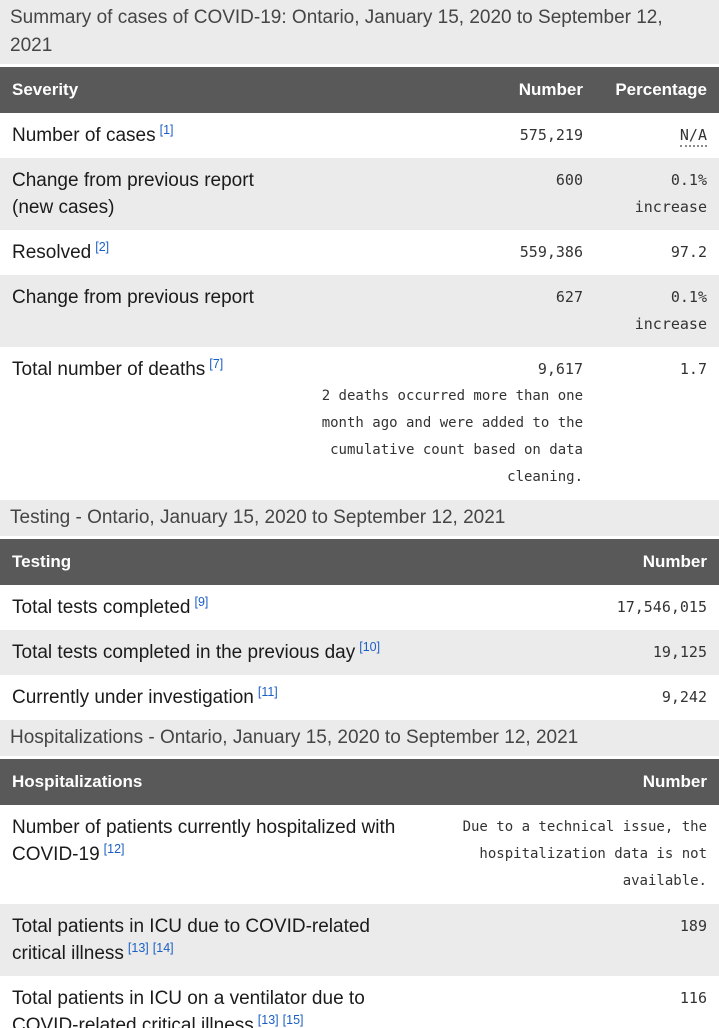 The image size is (719, 1028). I want to click on footnote-link: [12], so click(114, 848).